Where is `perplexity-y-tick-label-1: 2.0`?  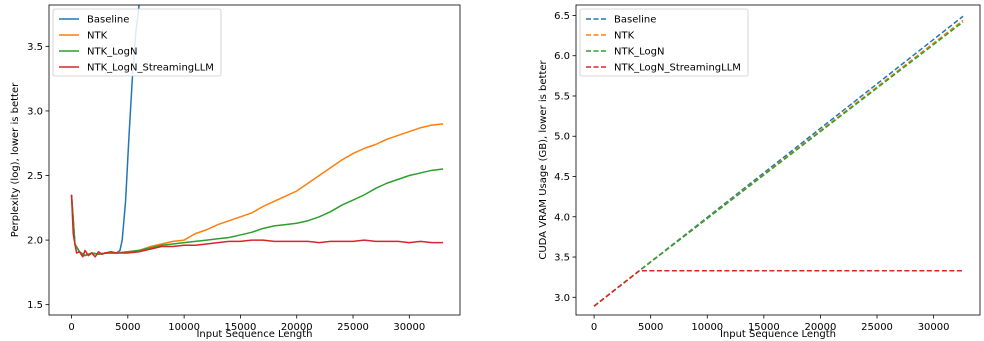 perplexity-y-tick-label-1: 2.0 is located at coordinates (35, 241).